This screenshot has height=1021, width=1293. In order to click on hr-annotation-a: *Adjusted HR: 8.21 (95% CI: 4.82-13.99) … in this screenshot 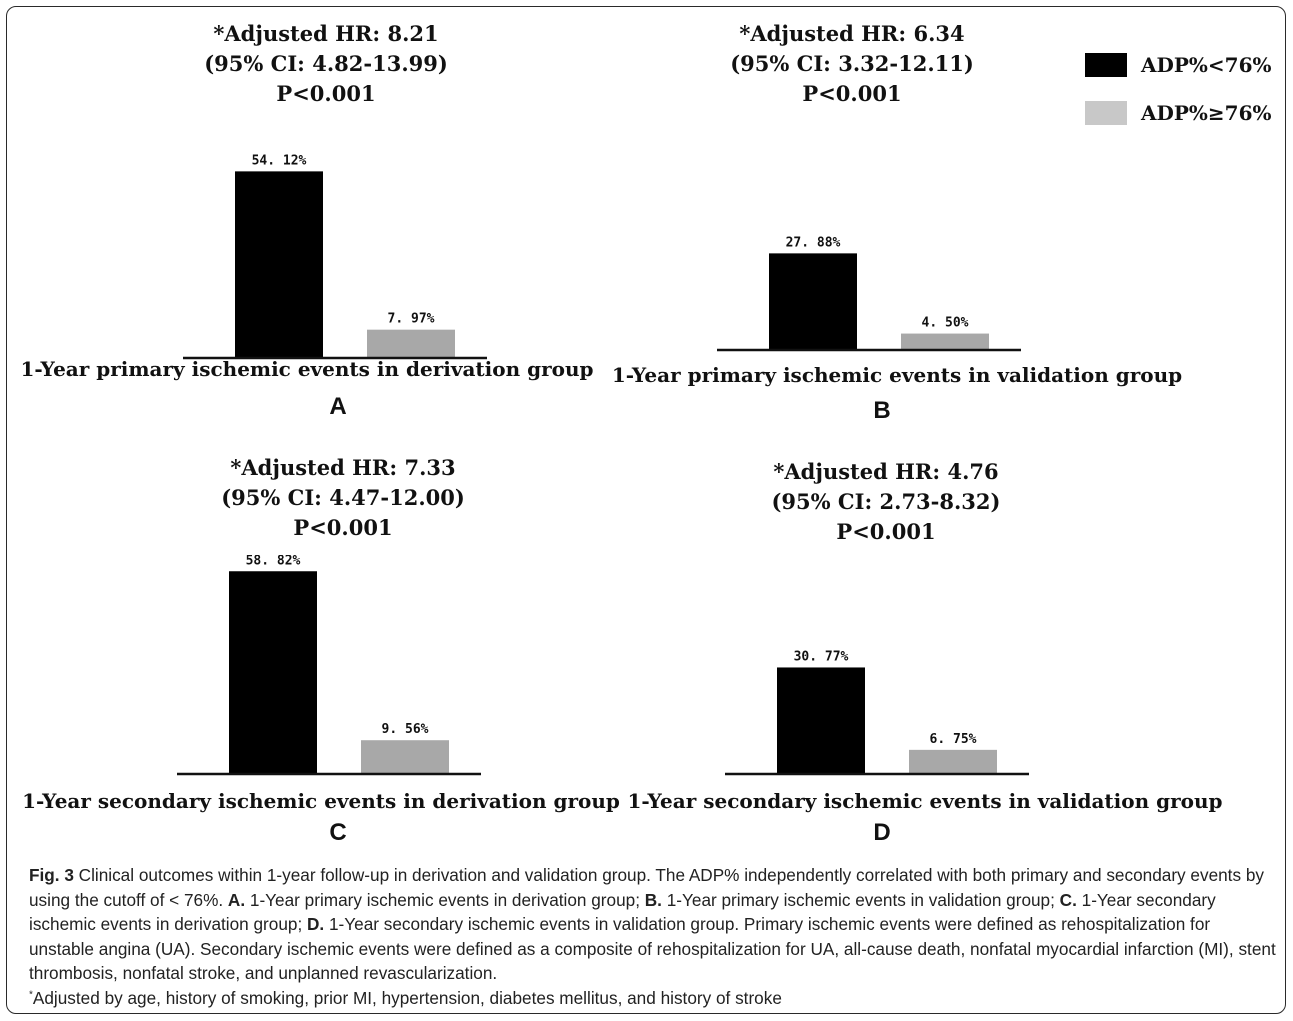, I will do `click(326, 64)`.